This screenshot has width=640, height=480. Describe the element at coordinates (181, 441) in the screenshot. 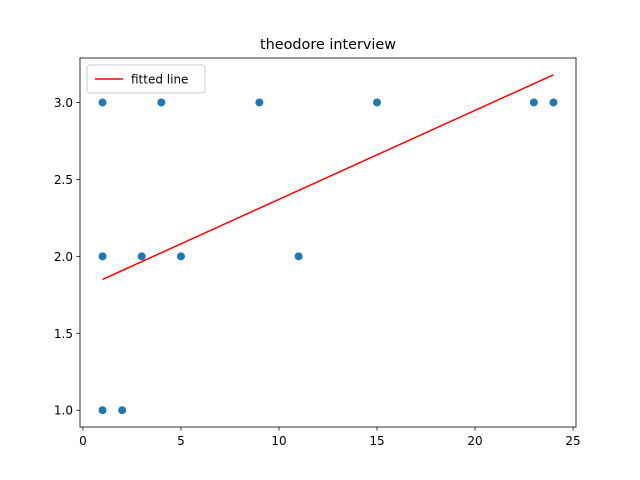

I see `x-tick-label: 5` at that location.